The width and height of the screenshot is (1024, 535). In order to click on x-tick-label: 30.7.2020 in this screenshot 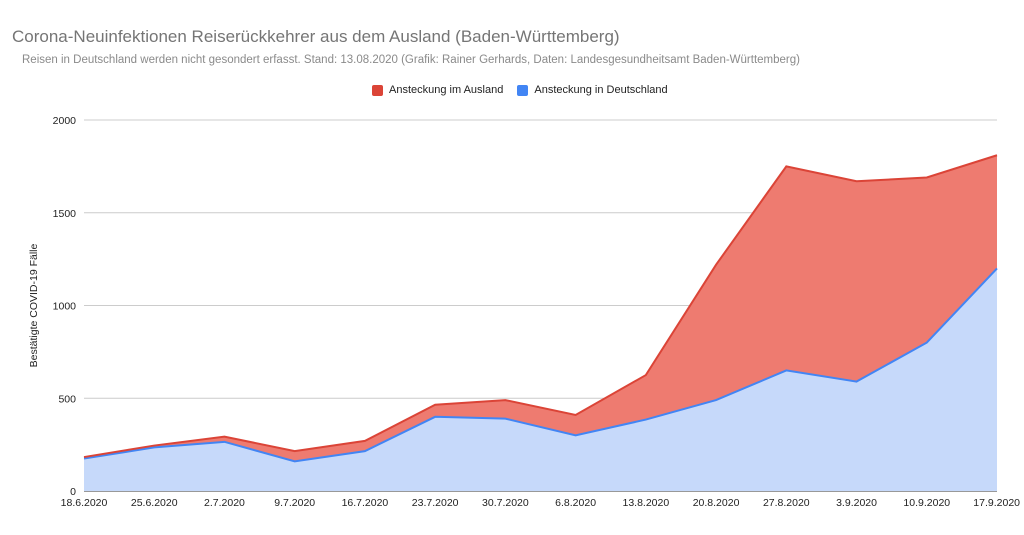, I will do `click(505, 503)`.